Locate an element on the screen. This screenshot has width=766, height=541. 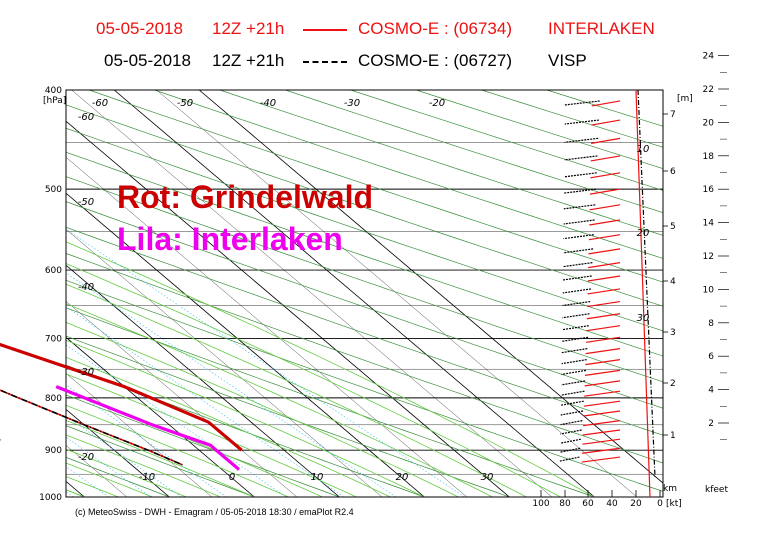
isotherm-label-left: -40 is located at coordinates (86, 287).